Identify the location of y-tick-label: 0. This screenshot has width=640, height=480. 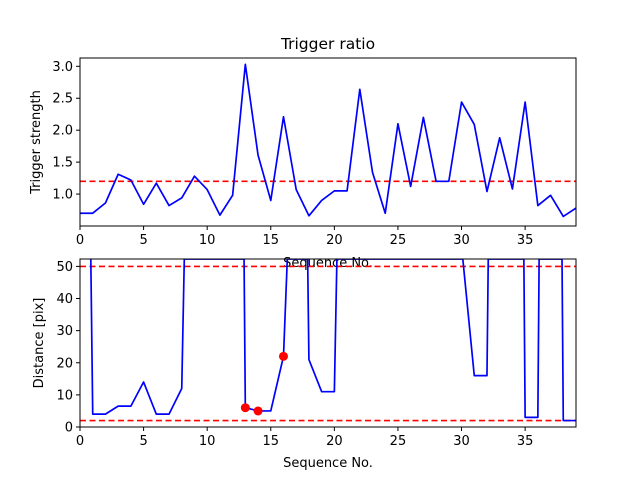
(69, 428).